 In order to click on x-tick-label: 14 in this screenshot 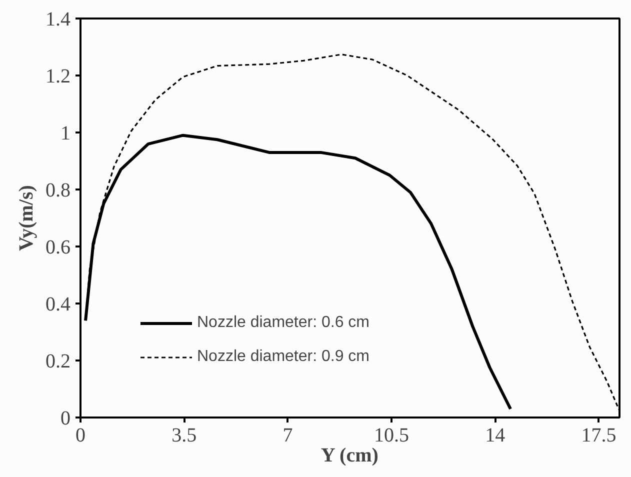, I will do `click(495, 435)`.